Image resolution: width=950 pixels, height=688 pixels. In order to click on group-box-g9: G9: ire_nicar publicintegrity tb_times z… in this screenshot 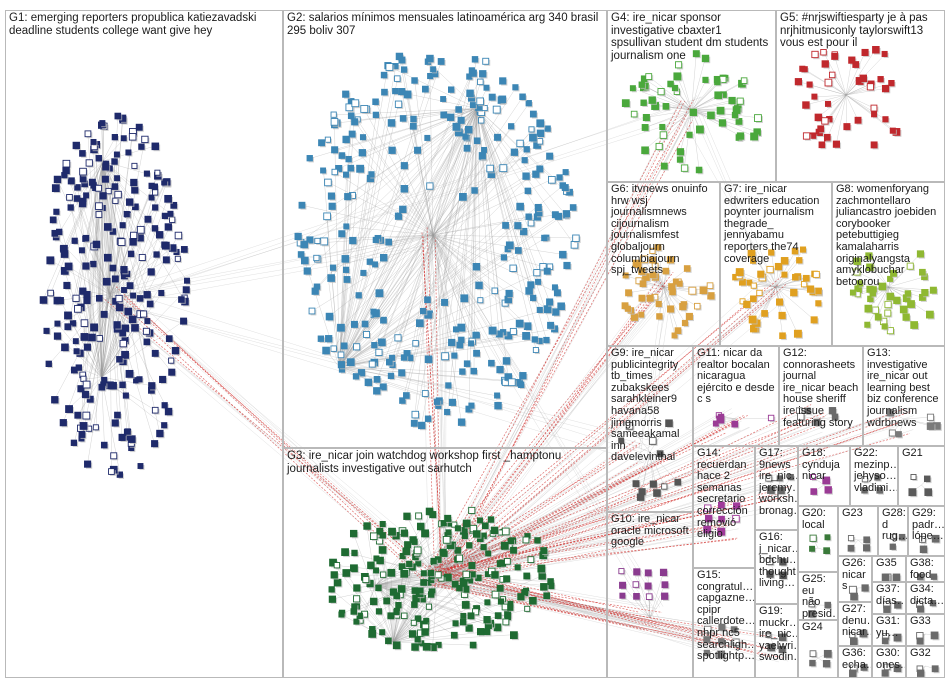, I will do `click(650, 429)`.